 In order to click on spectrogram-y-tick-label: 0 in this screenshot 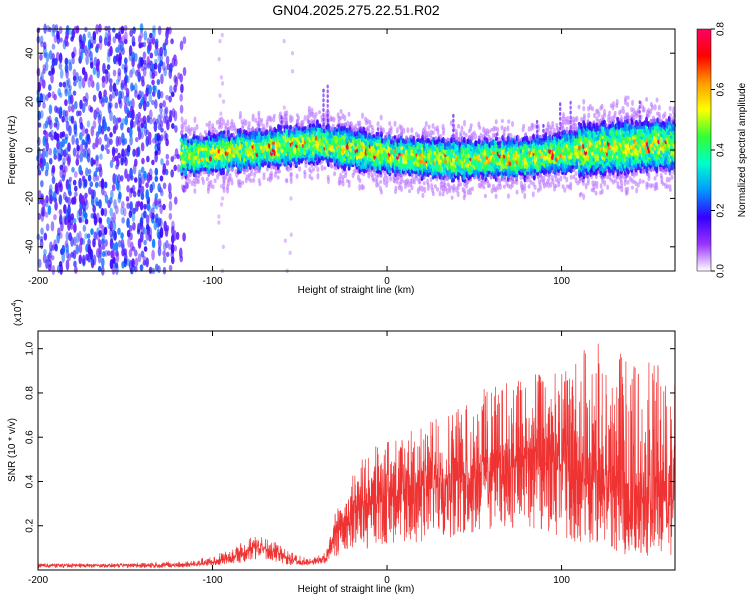, I will do `click(30, 150)`.